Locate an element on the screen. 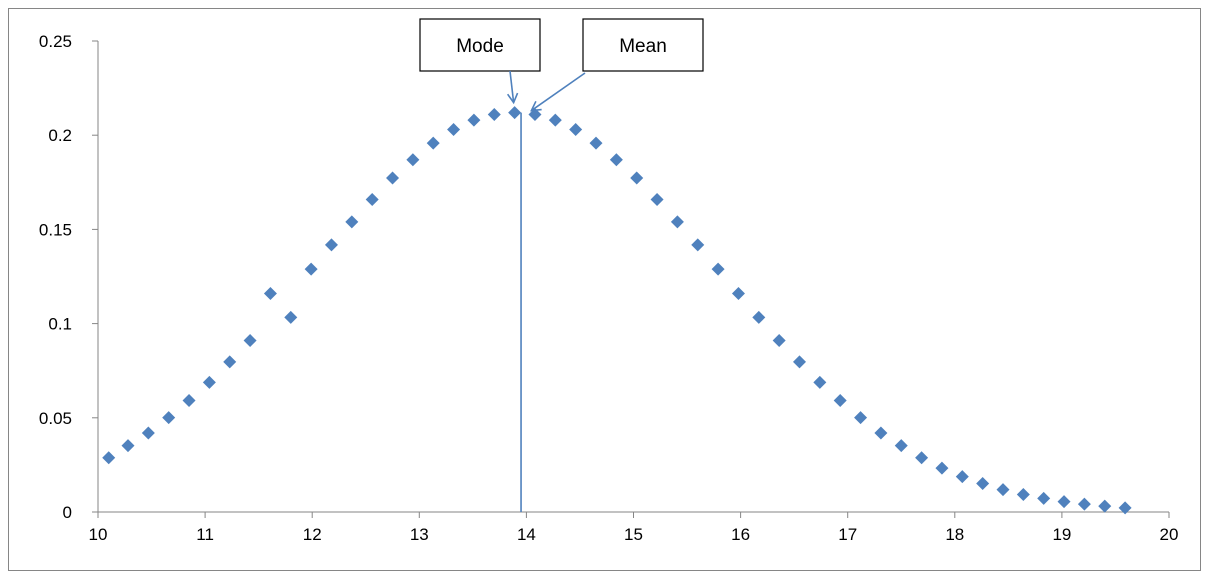 Image resolution: width=1205 pixels, height=574 pixels. y-tick-label: 0.05 is located at coordinates (55, 418).